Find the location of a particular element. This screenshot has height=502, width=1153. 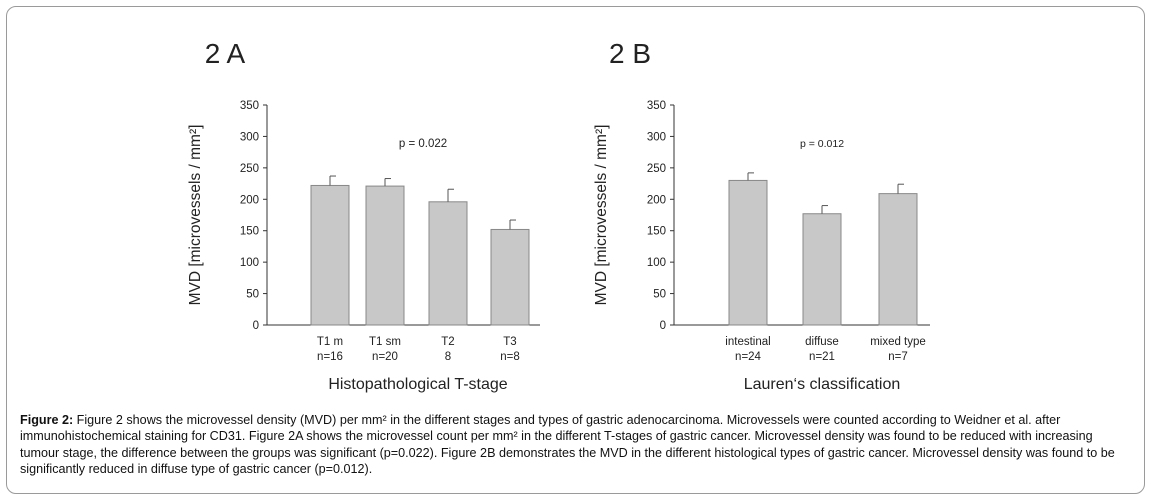

category-label: T1 sm is located at coordinates (385, 342).